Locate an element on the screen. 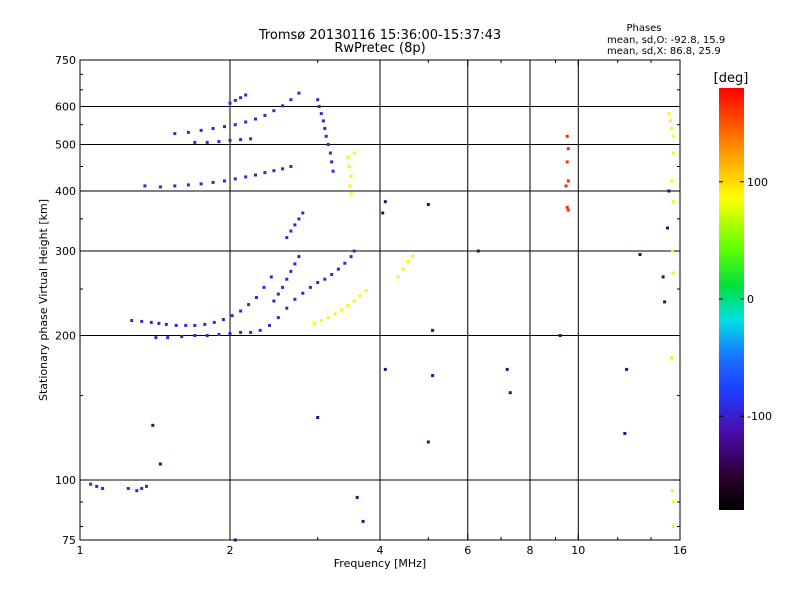 The image size is (800, 604). colorbar-tick-label: -100 is located at coordinates (759, 416).